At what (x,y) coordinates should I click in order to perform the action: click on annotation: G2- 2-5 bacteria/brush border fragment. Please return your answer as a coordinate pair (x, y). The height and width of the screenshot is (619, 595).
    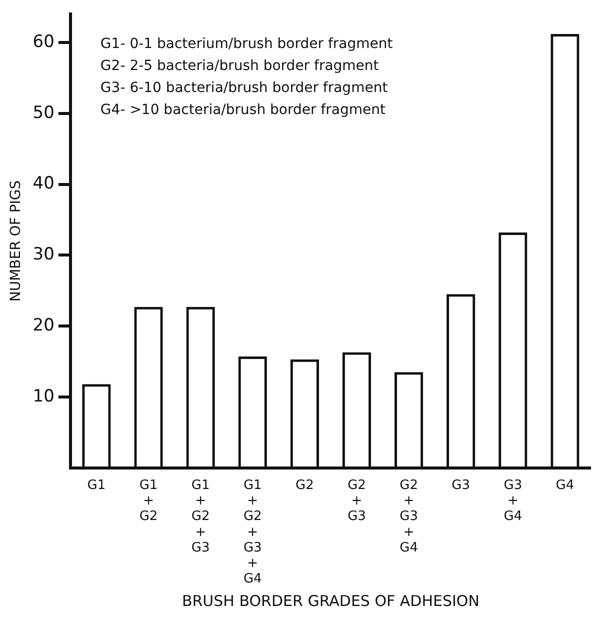
    Looking at the image, I should click on (240, 66).